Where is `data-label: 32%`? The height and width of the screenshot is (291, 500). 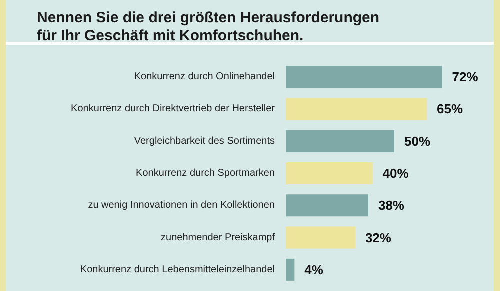
data-label: 32% is located at coordinates (378, 238).